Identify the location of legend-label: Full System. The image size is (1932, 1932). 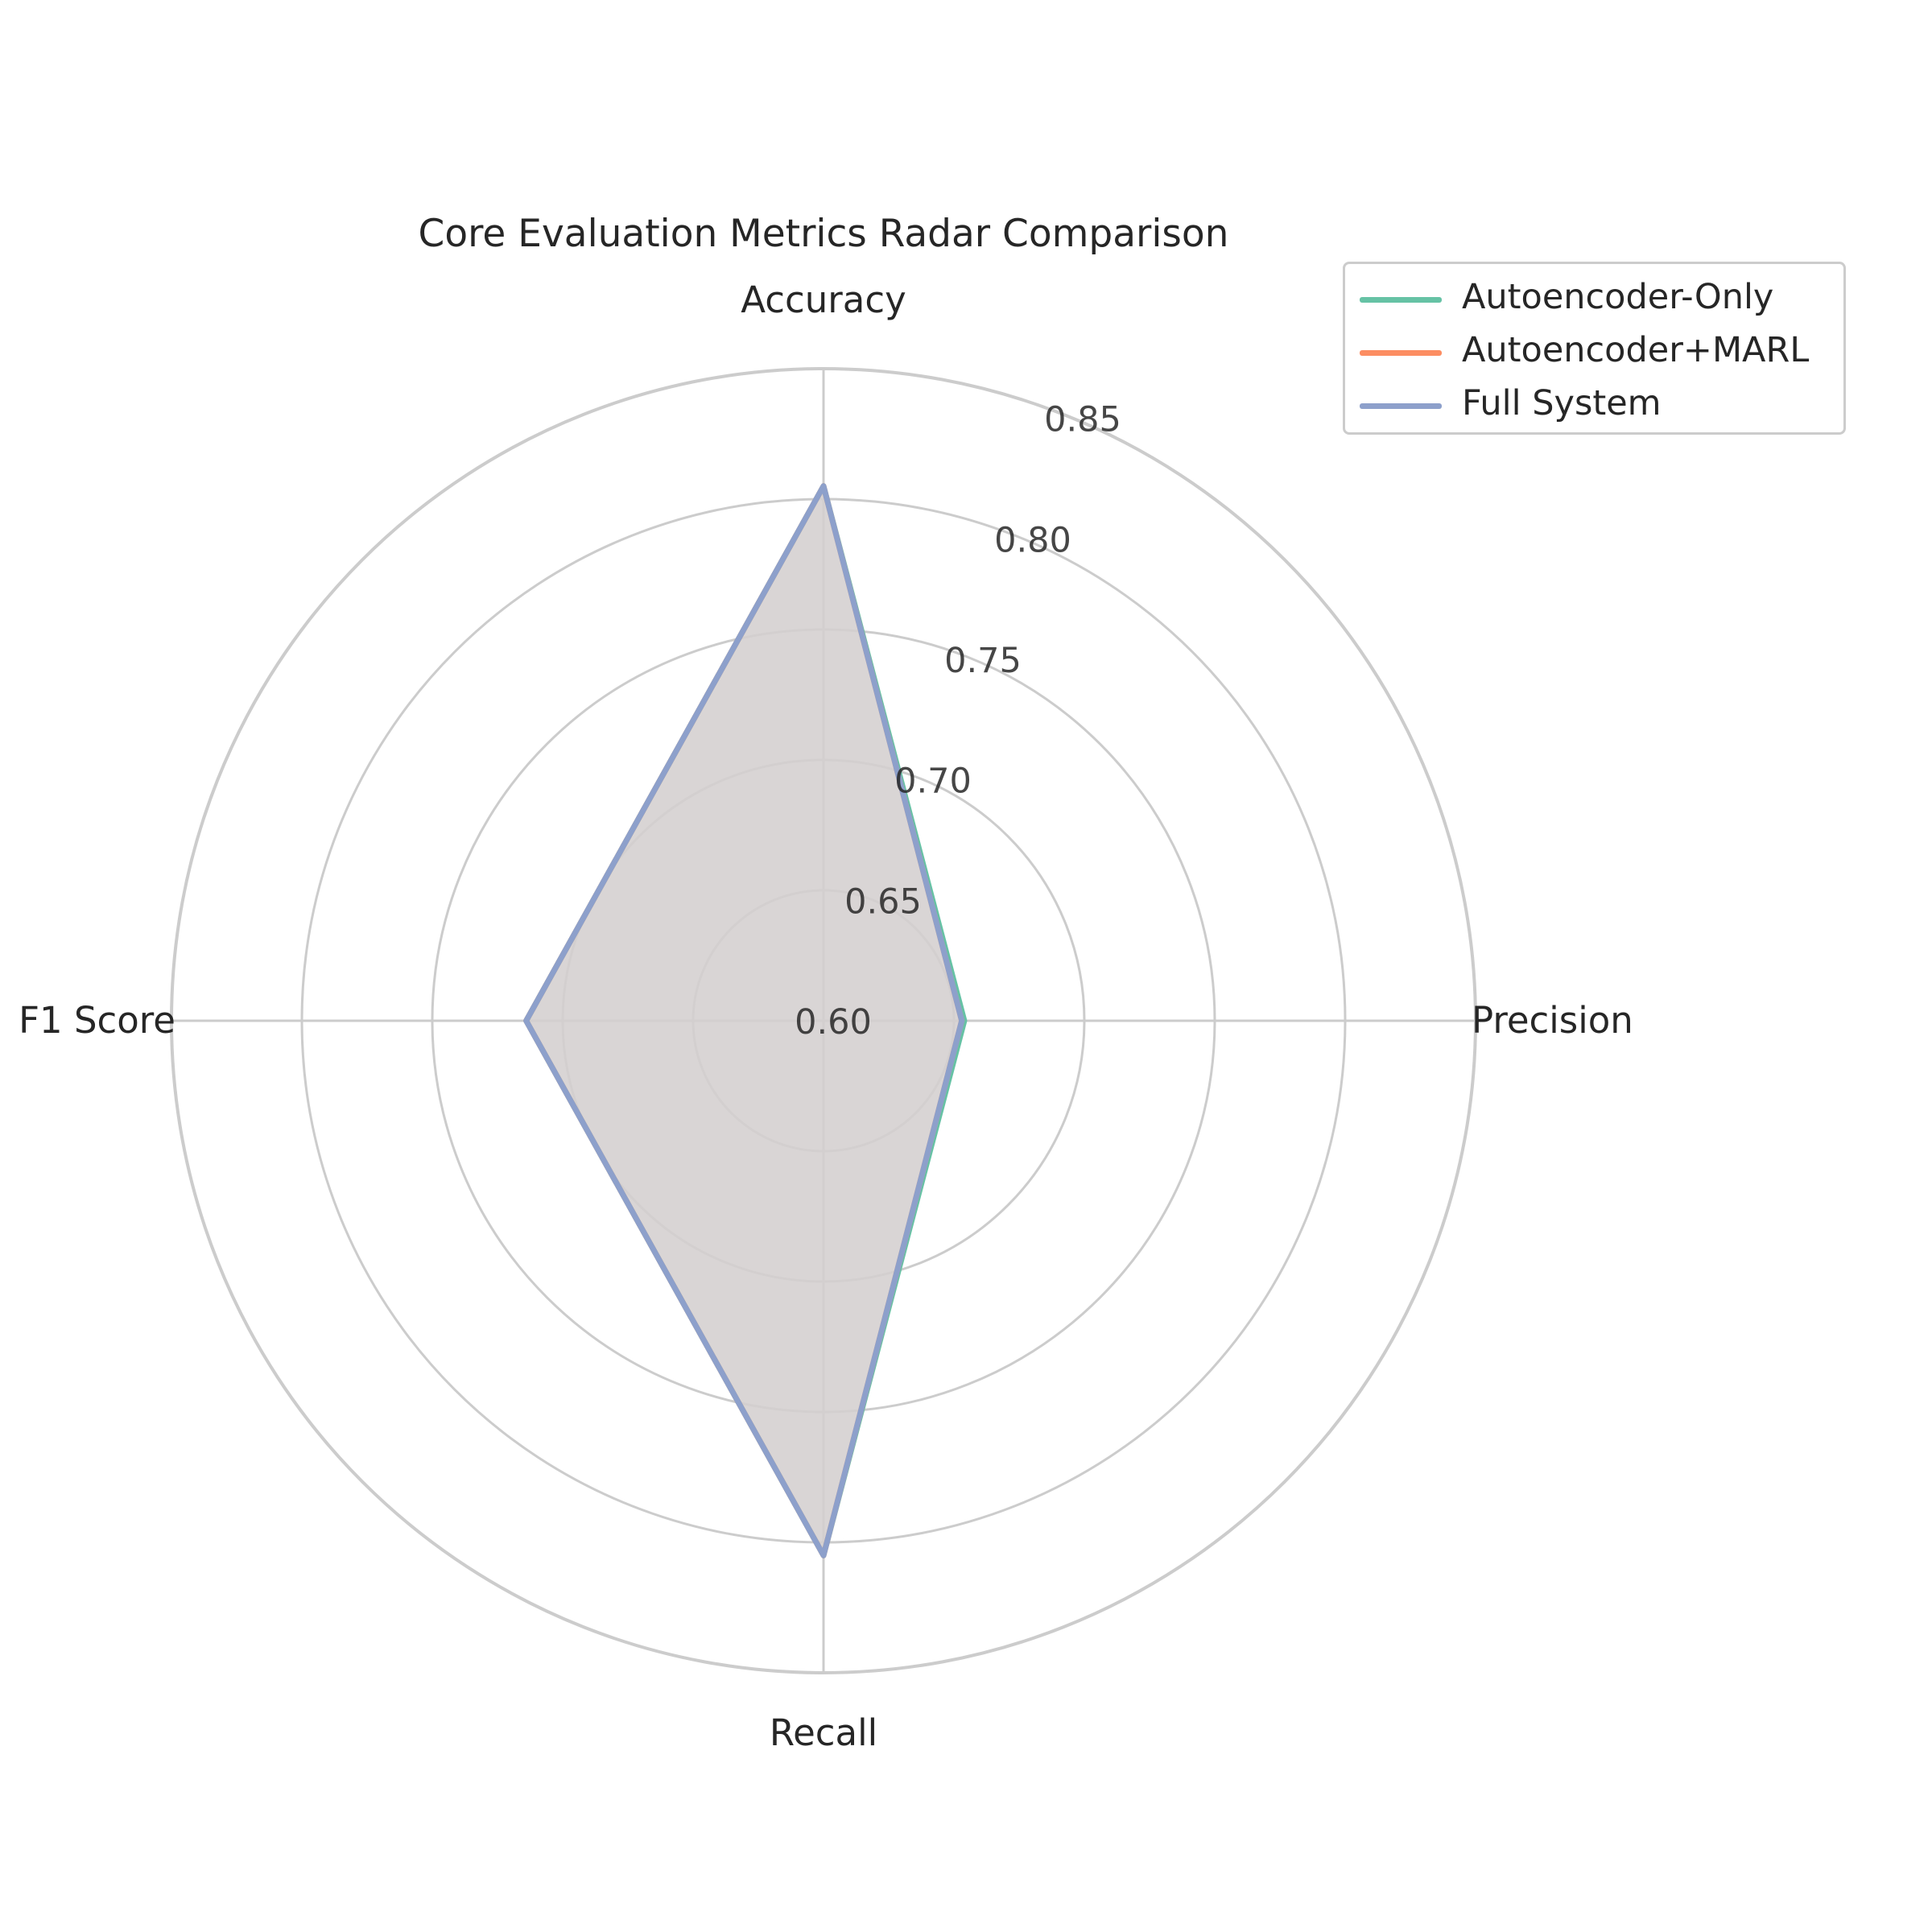
(1562, 403).